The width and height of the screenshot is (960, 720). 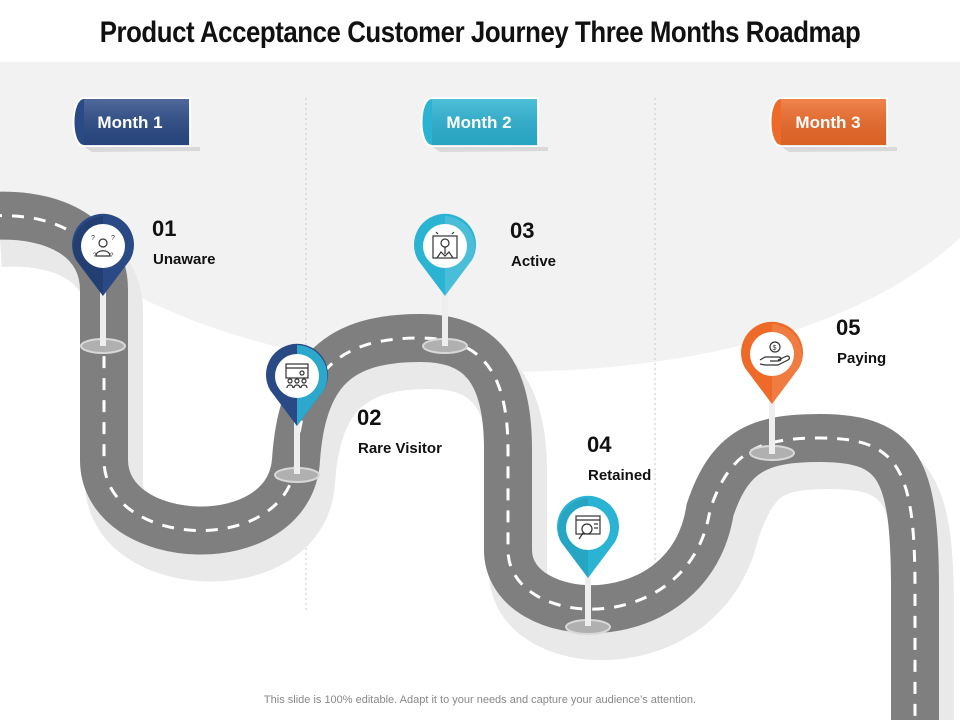 What do you see at coordinates (184, 242) in the screenshot?
I see `stage-label-1: 01 Unaware` at bounding box center [184, 242].